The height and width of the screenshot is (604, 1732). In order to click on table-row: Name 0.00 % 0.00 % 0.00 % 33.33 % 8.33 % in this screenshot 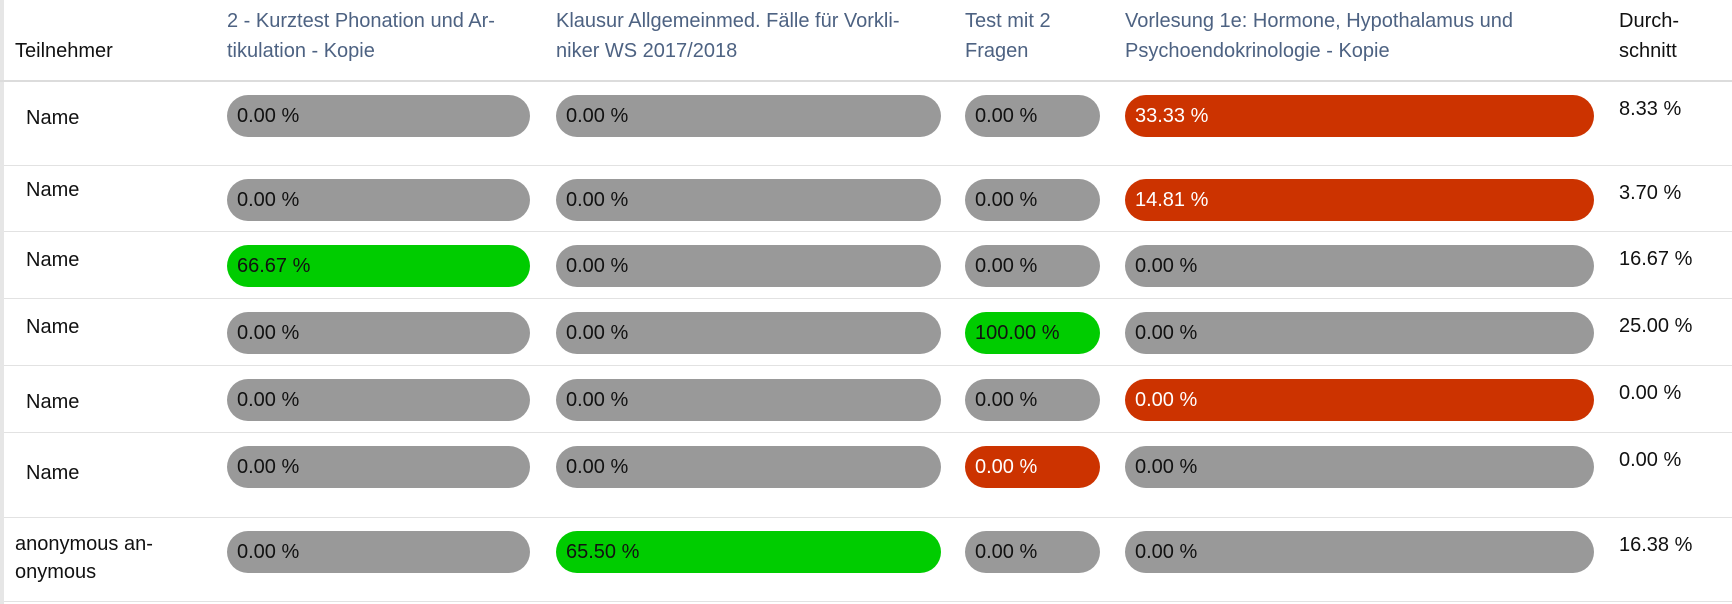, I will do `click(868, 124)`.